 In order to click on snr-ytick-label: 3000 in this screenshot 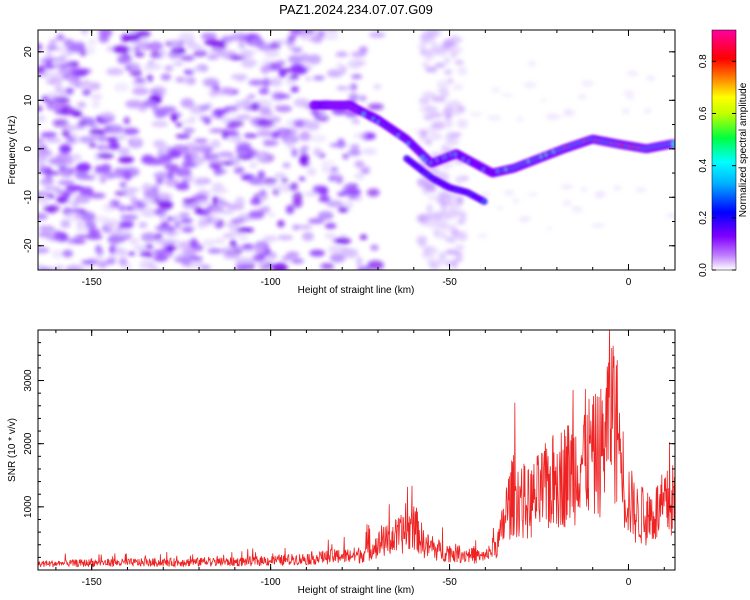, I will do `click(28, 380)`.